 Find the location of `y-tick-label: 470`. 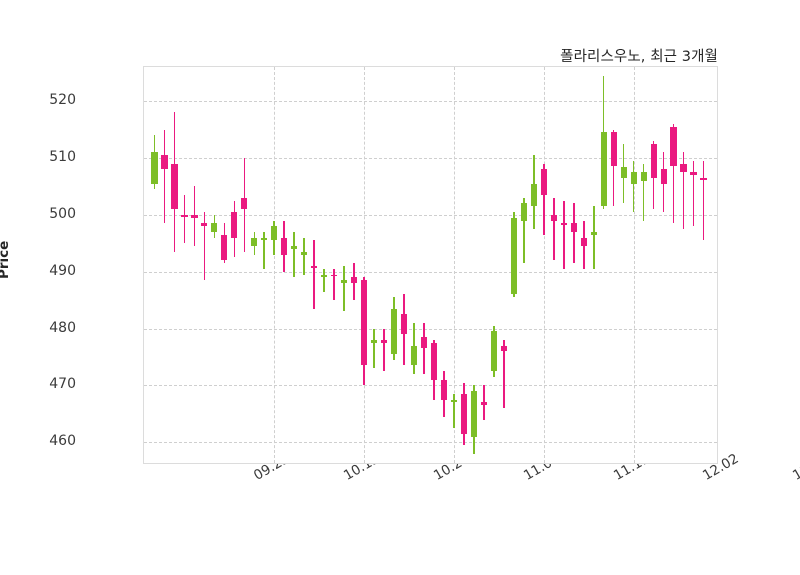

y-tick-label: 470 is located at coordinates (62, 384).